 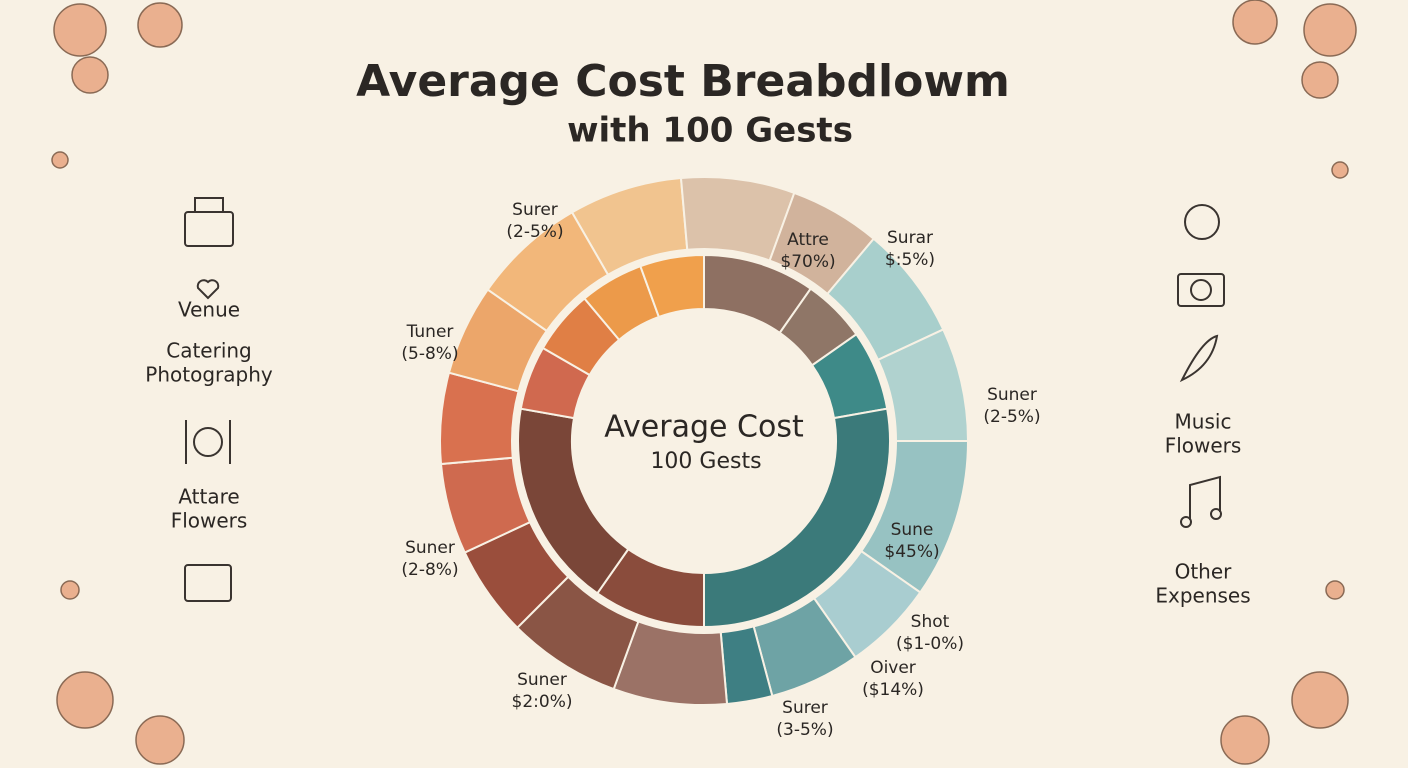 I want to click on side-label: Expenses, so click(x=1202, y=596).